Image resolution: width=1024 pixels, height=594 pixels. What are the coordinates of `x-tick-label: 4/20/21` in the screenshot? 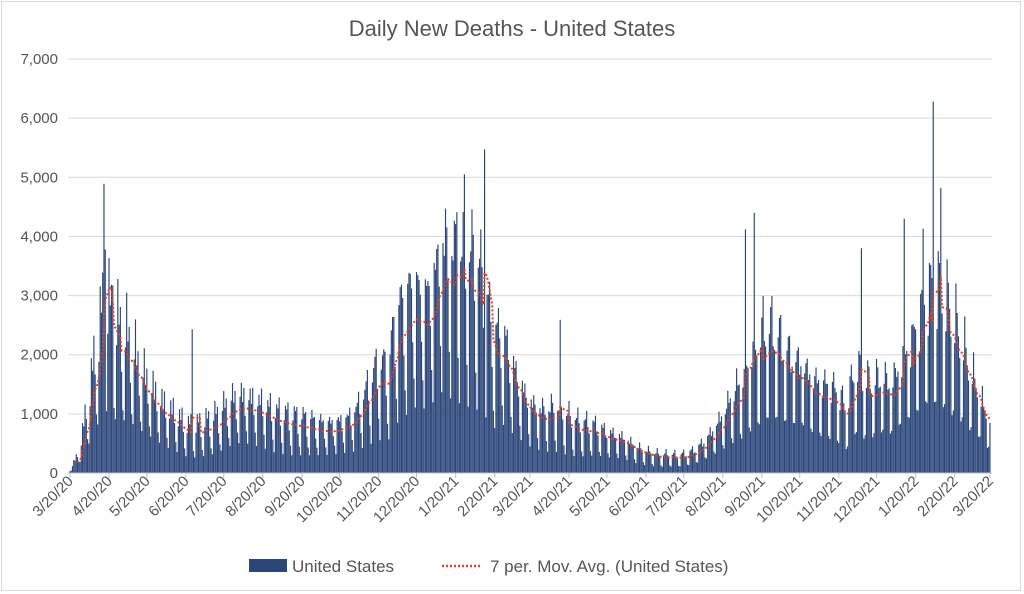 It's located at (551, 496).